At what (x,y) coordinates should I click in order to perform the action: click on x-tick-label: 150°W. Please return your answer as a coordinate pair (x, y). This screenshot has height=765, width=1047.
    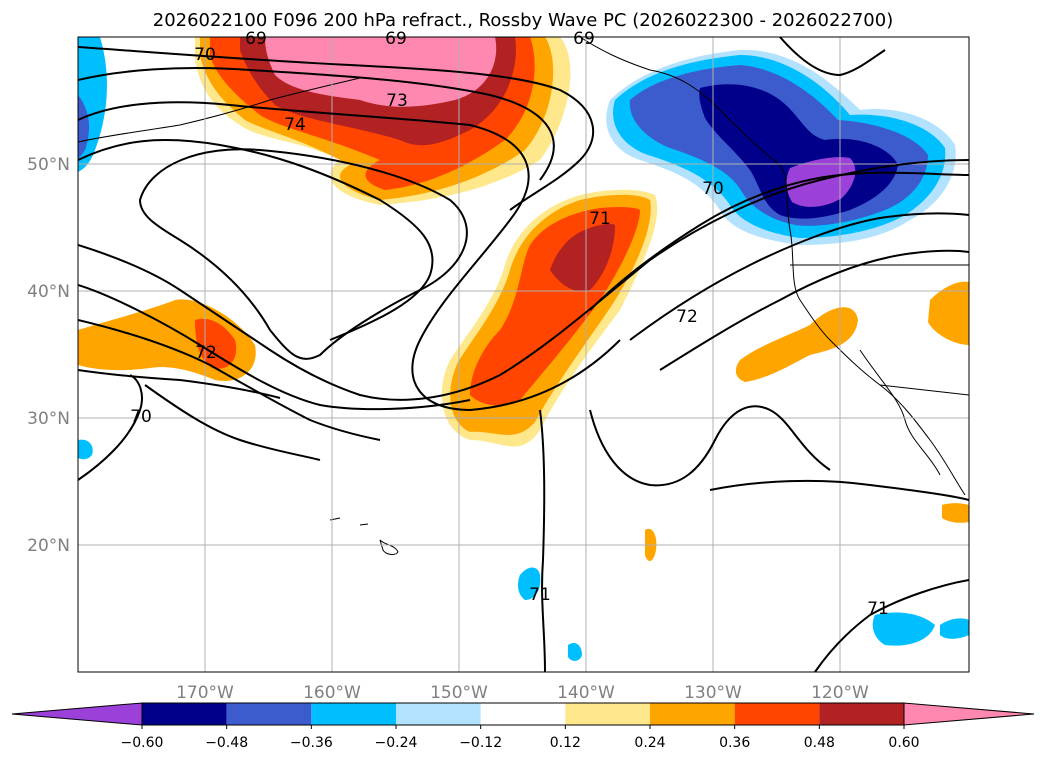
    Looking at the image, I should click on (459, 693).